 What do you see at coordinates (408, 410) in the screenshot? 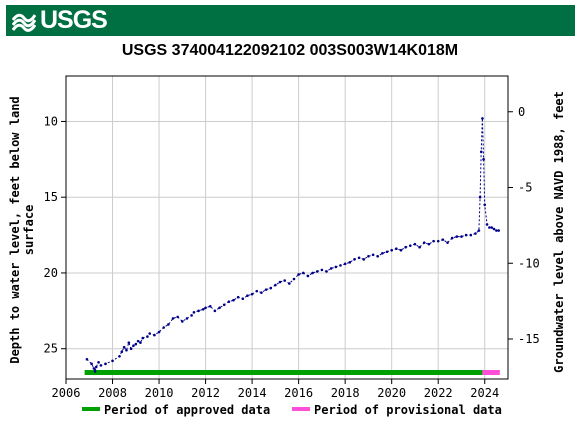
I see `legend-label-provisional: Period of provisional data` at bounding box center [408, 410].